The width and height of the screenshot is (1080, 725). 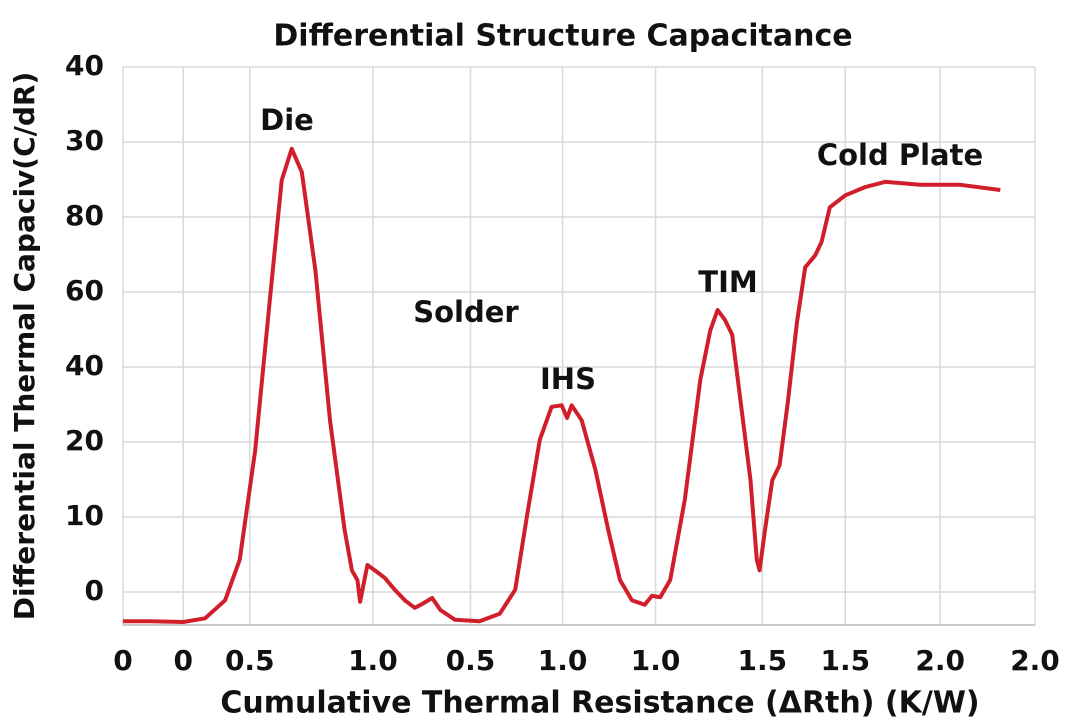 What do you see at coordinates (727, 282) in the screenshot?
I see `annotation: TIM` at bounding box center [727, 282].